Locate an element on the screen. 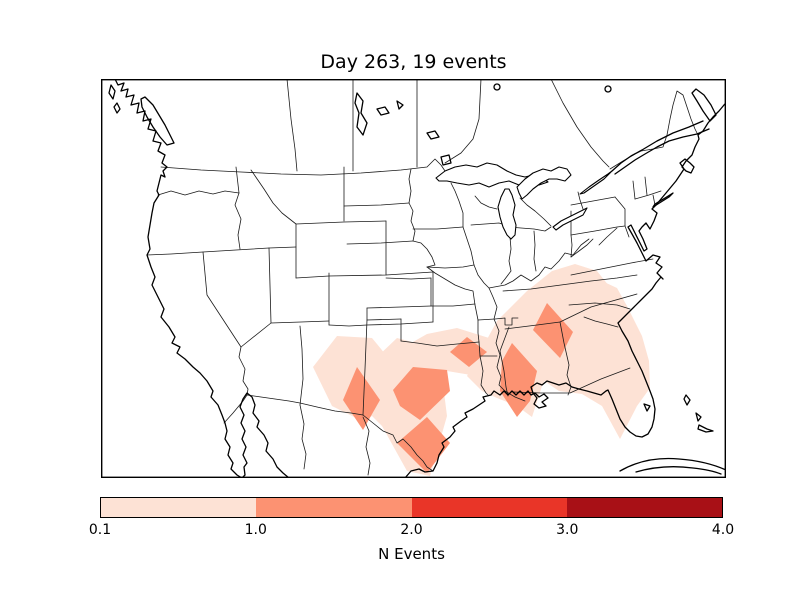  colorbar-label: N Events is located at coordinates (411, 554).